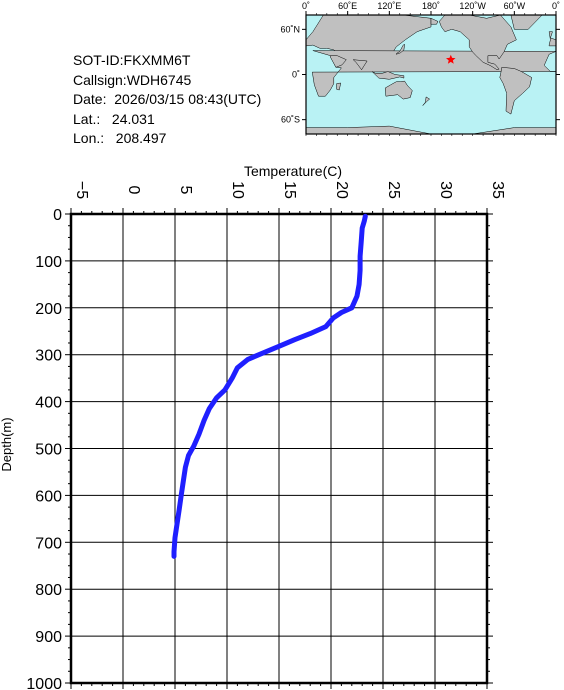 The height and width of the screenshot is (690, 564). What do you see at coordinates (290, 29) in the screenshot?
I see `map-lat-label: 60˚N` at bounding box center [290, 29].